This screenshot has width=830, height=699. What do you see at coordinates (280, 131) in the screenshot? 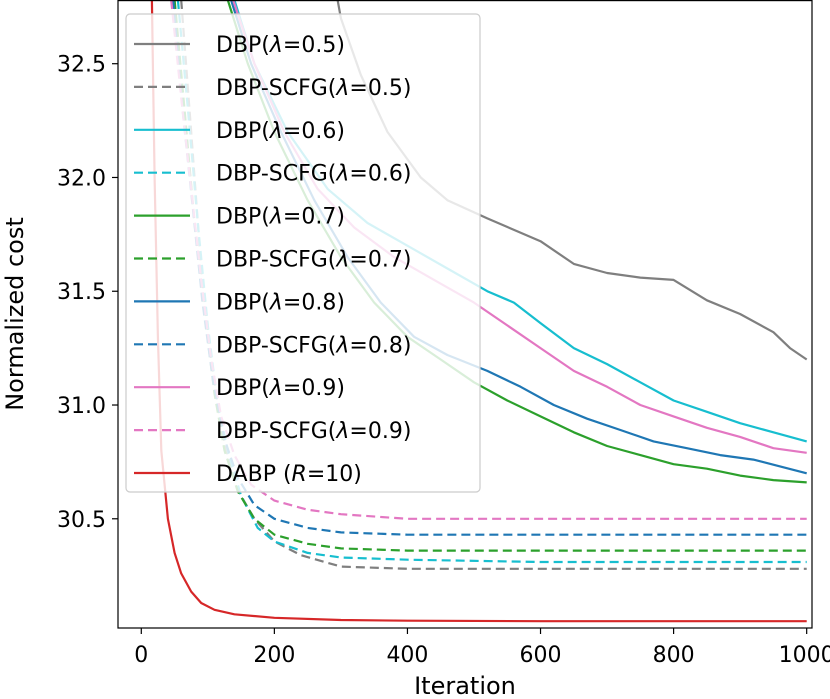
I see `legend-label: DBP(λ=0.6)` at bounding box center [280, 131].